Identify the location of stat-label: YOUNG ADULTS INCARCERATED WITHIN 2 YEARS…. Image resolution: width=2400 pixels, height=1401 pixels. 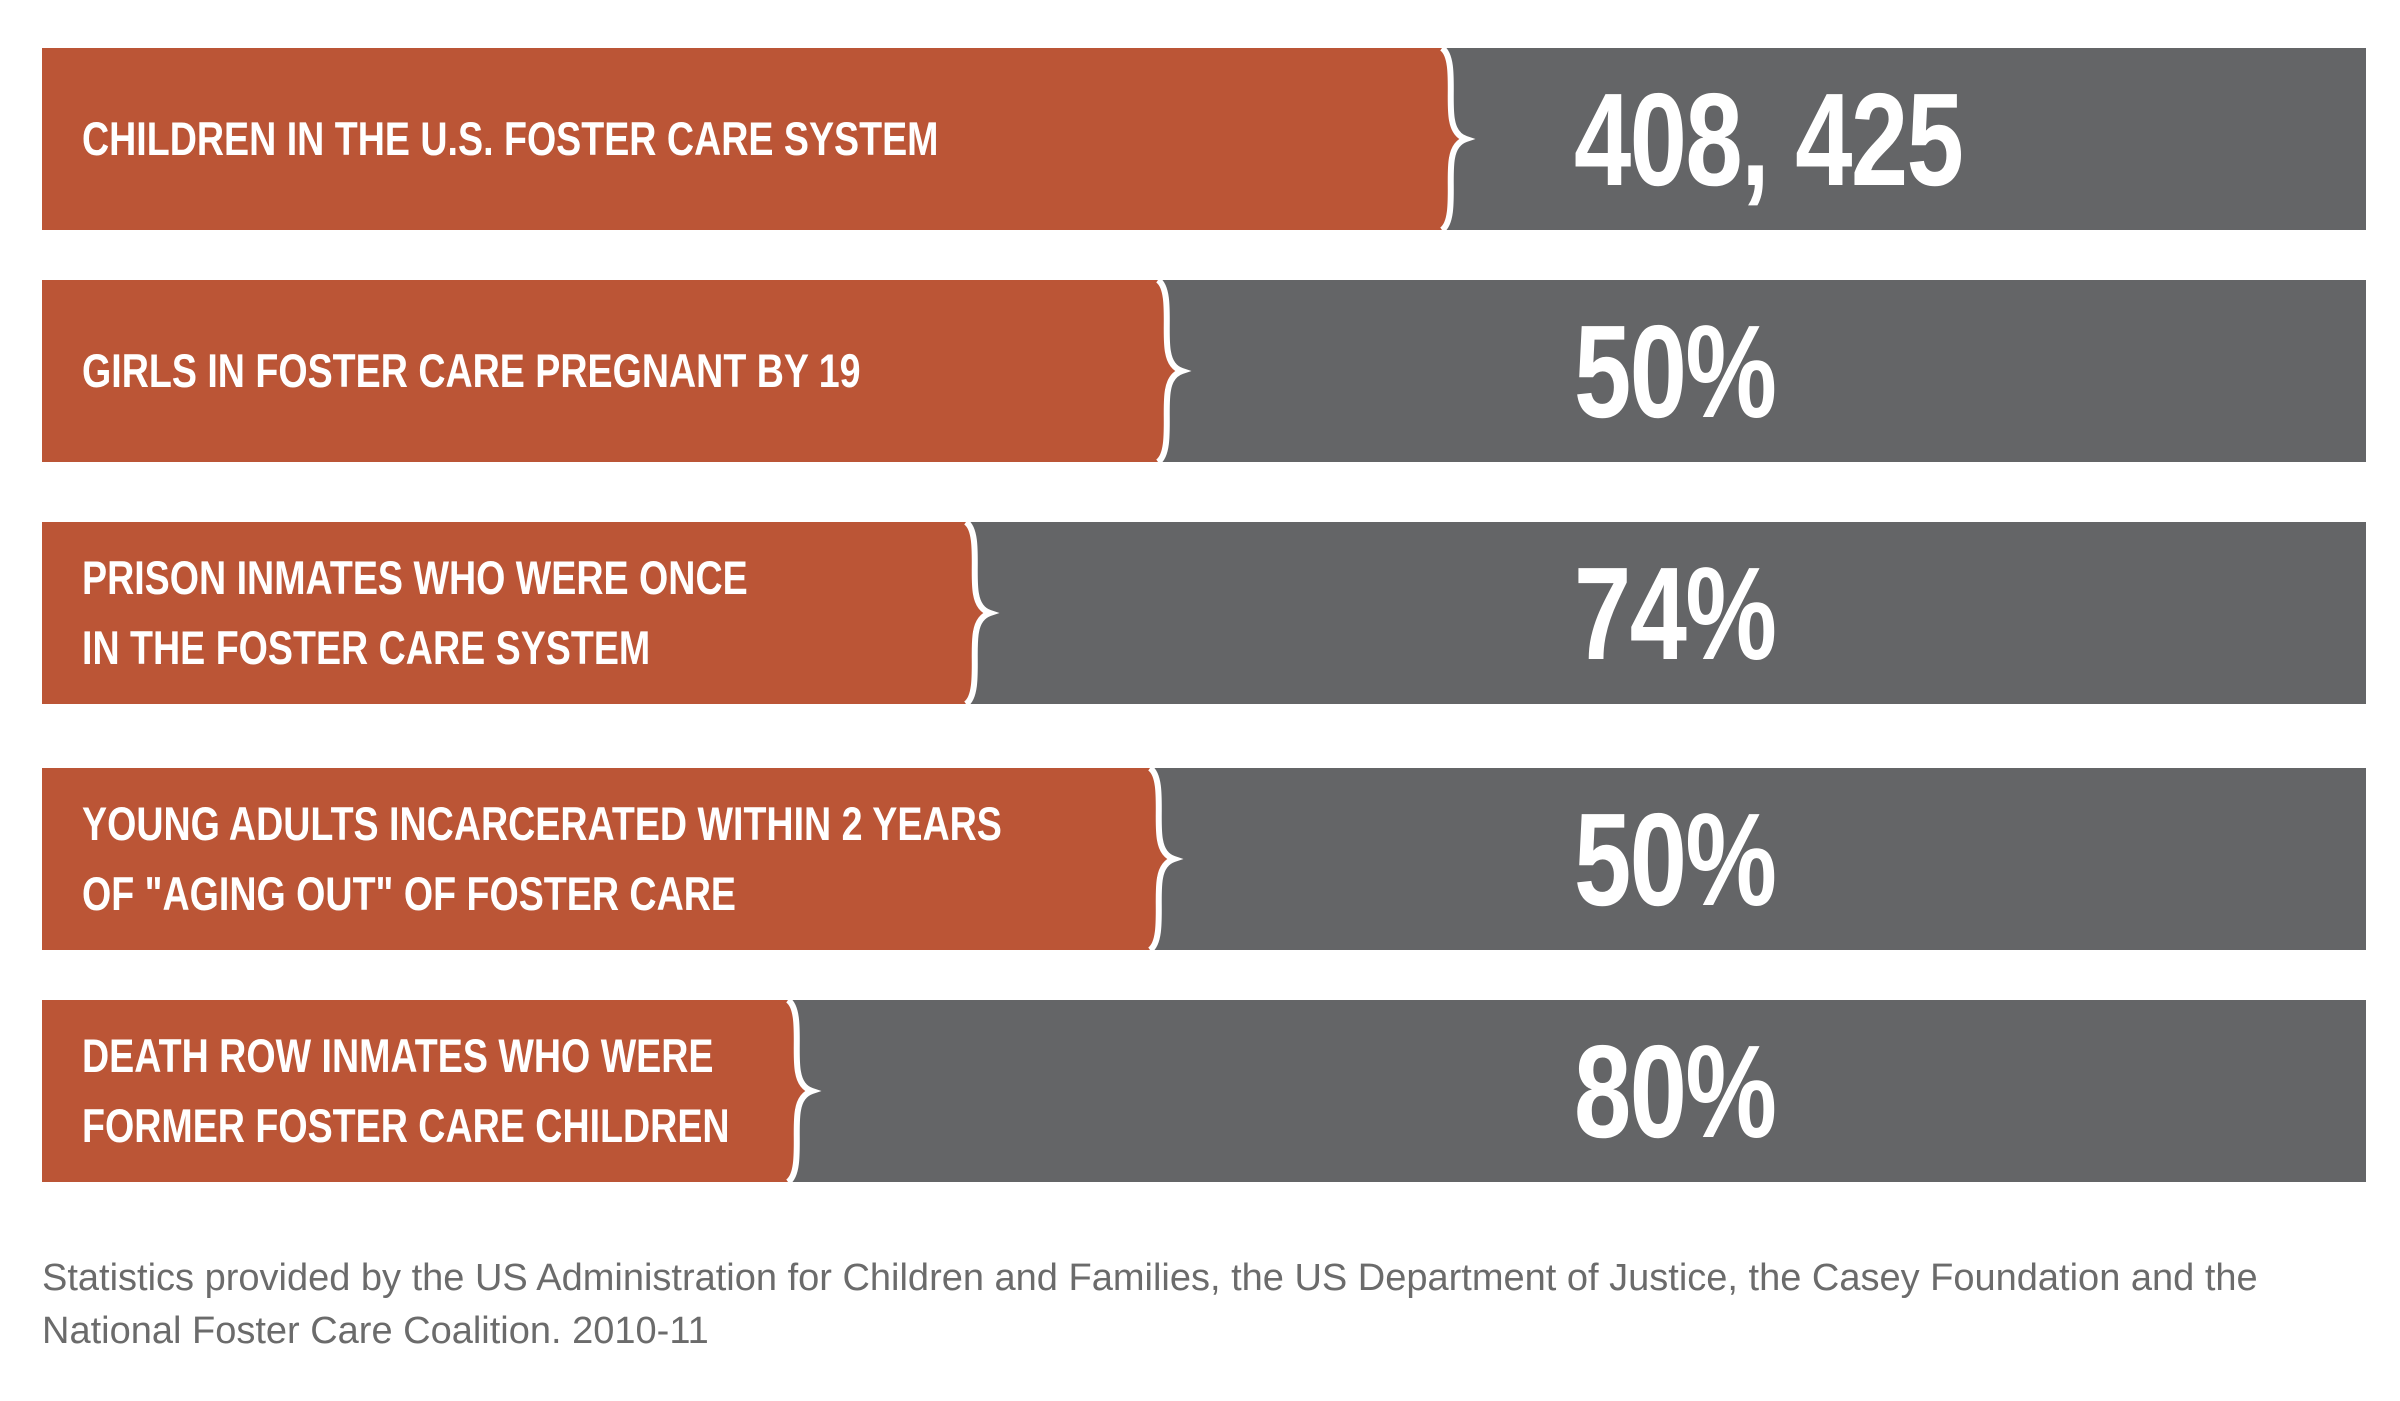
(542, 859).